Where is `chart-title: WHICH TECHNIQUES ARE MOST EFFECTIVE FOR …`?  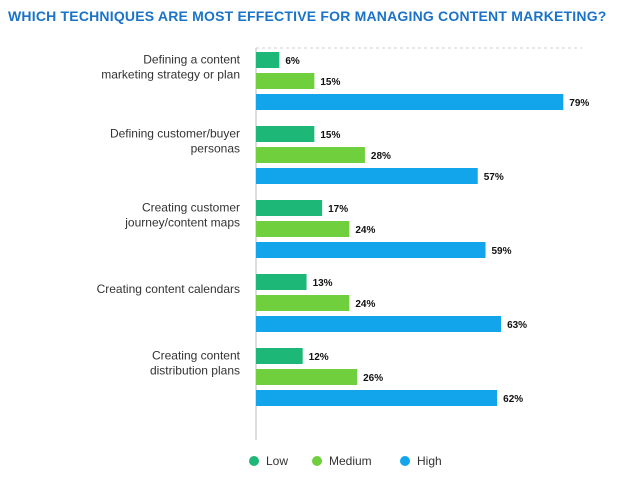
chart-title: WHICH TECHNIQUES ARE MOST EFFECTIVE FOR … is located at coordinates (307, 16).